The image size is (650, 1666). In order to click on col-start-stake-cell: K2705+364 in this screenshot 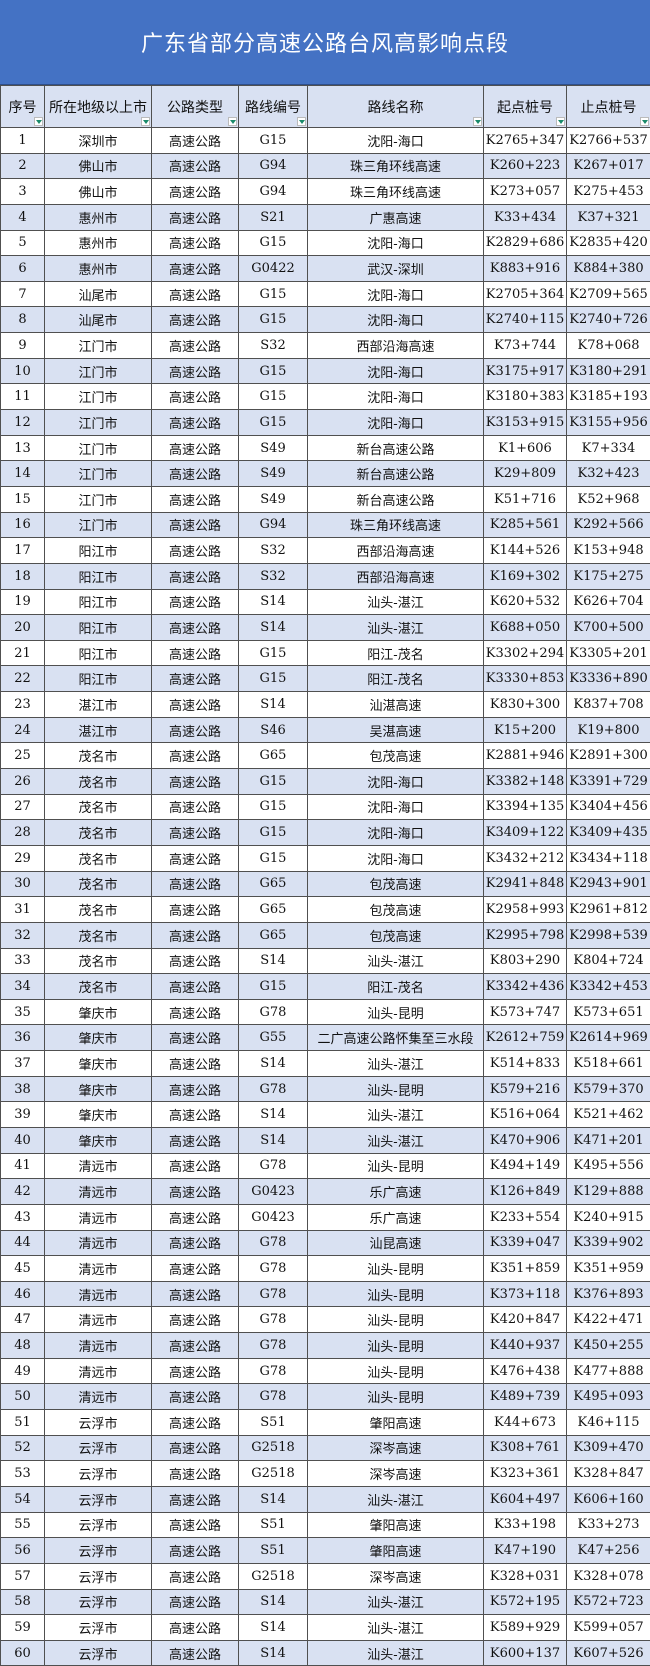, I will do `click(525, 294)`.